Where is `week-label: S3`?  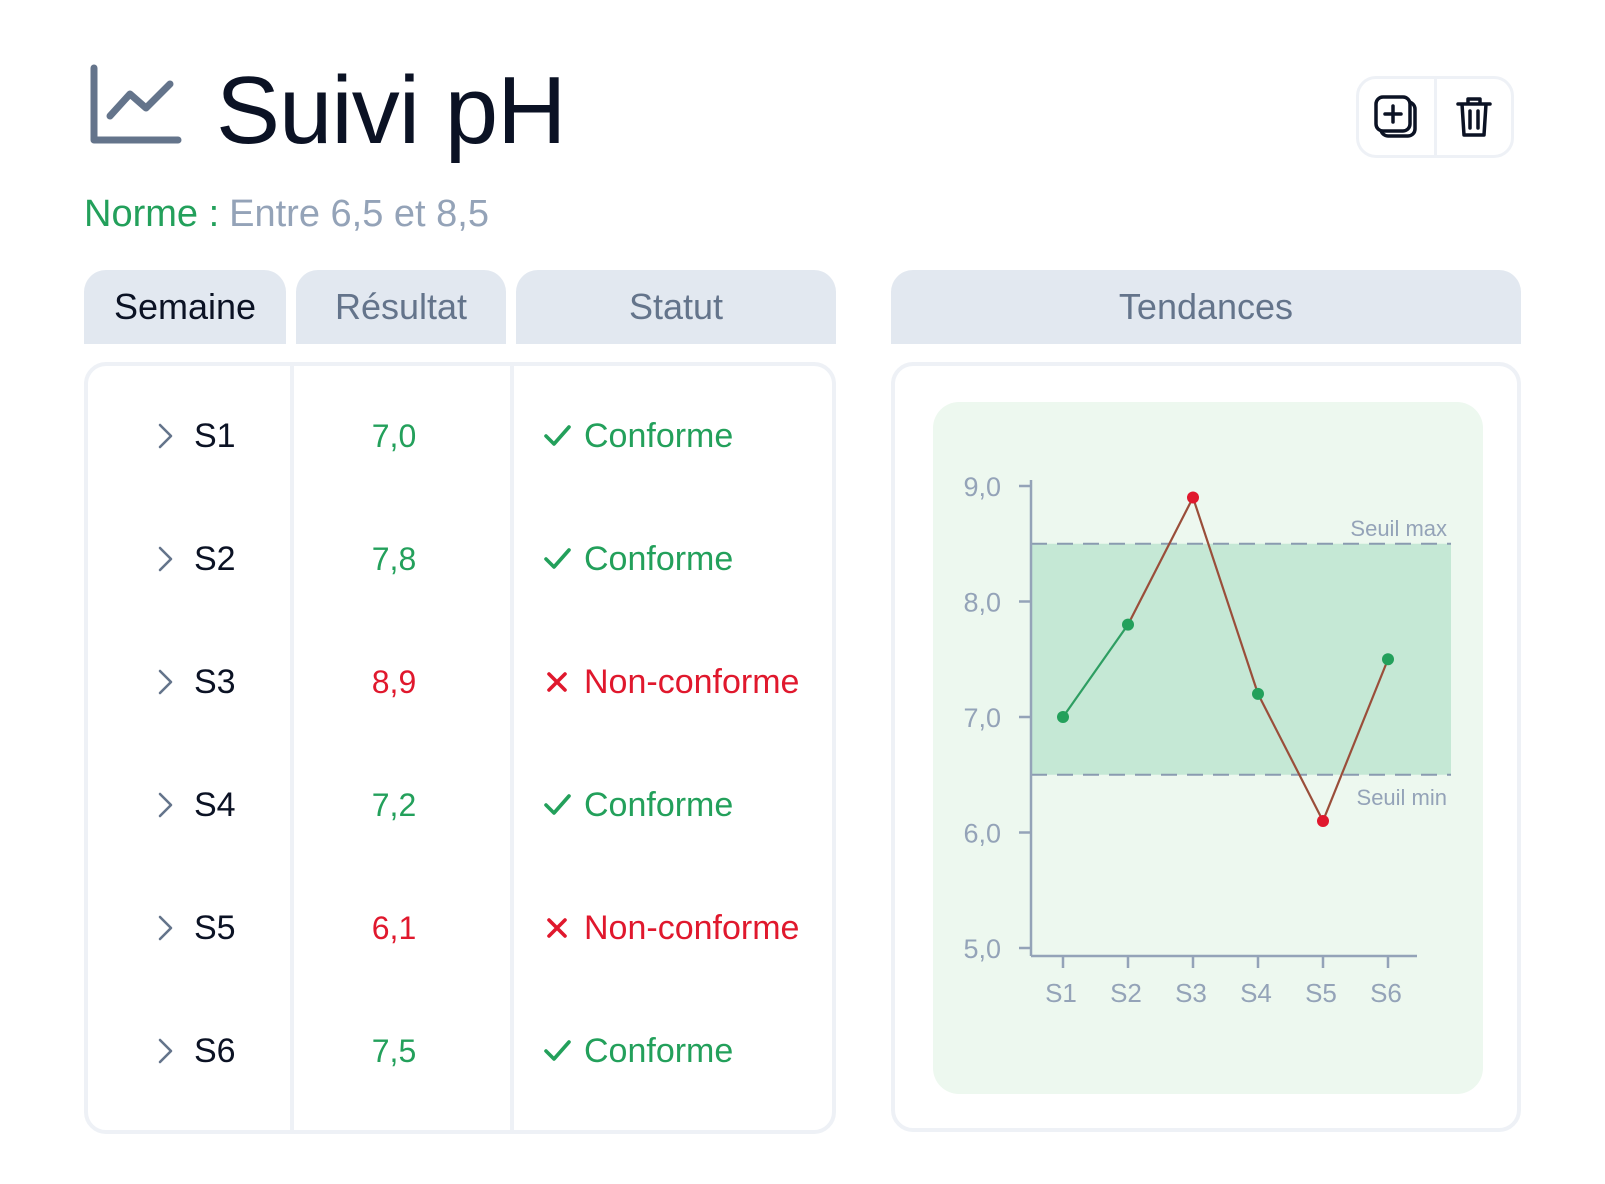
week-label: S3 is located at coordinates (215, 681).